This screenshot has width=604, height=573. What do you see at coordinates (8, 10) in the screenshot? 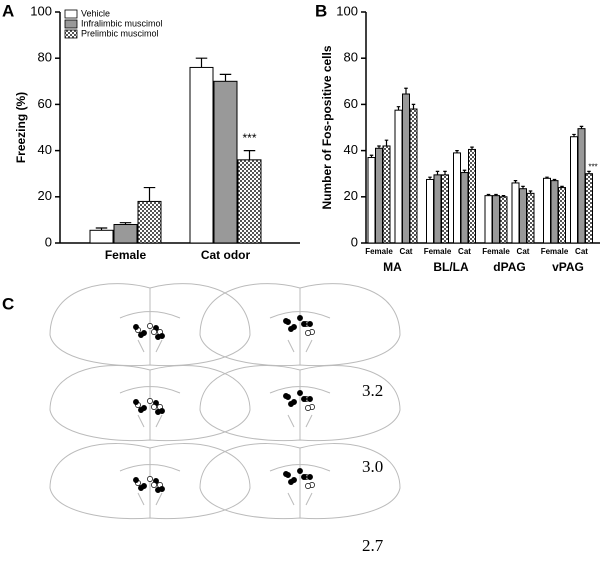
I see `panel-label: A` at bounding box center [8, 10].